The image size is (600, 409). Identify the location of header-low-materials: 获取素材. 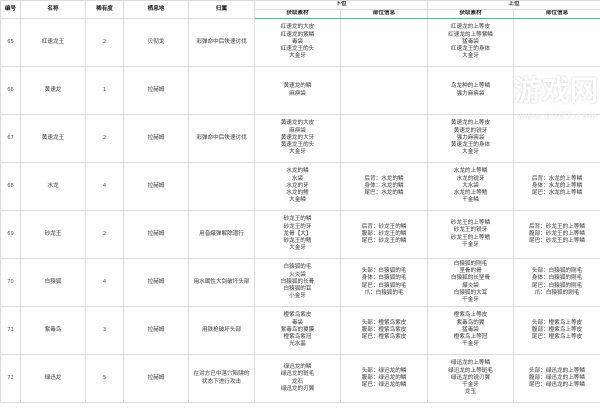
(297, 14).